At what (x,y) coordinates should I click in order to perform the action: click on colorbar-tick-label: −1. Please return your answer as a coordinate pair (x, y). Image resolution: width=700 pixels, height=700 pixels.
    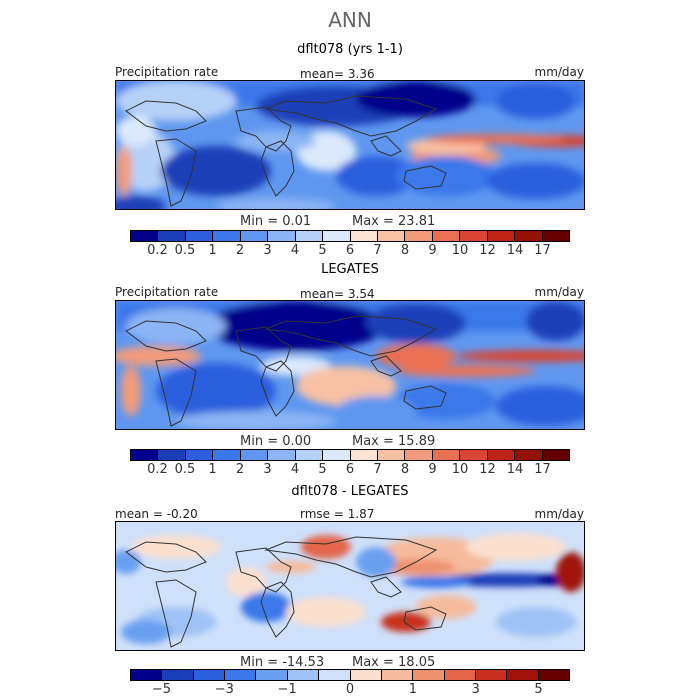
    Looking at the image, I should click on (287, 689).